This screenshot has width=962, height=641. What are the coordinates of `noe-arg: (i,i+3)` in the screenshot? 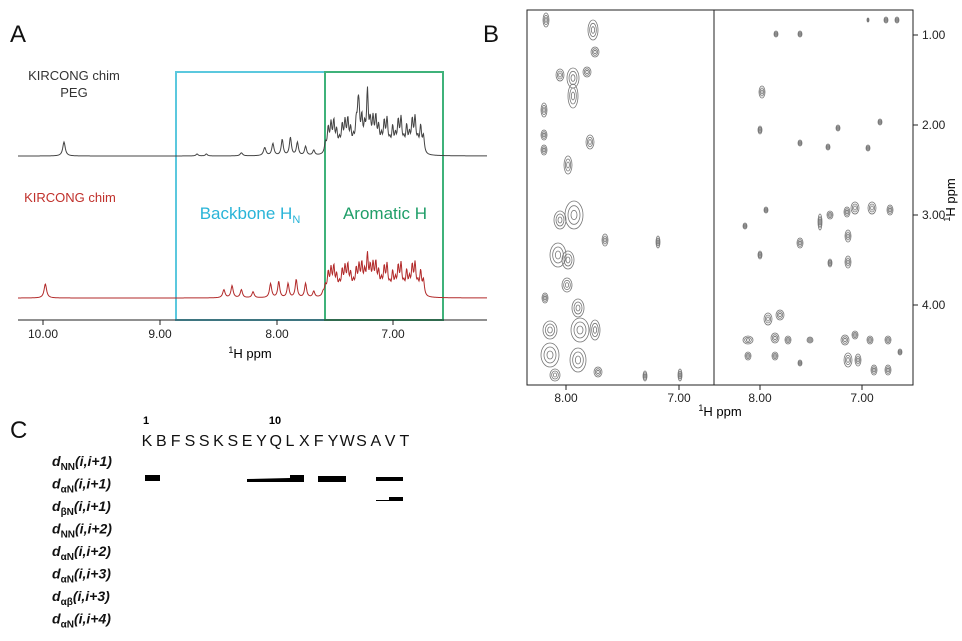 It's located at (91, 596).